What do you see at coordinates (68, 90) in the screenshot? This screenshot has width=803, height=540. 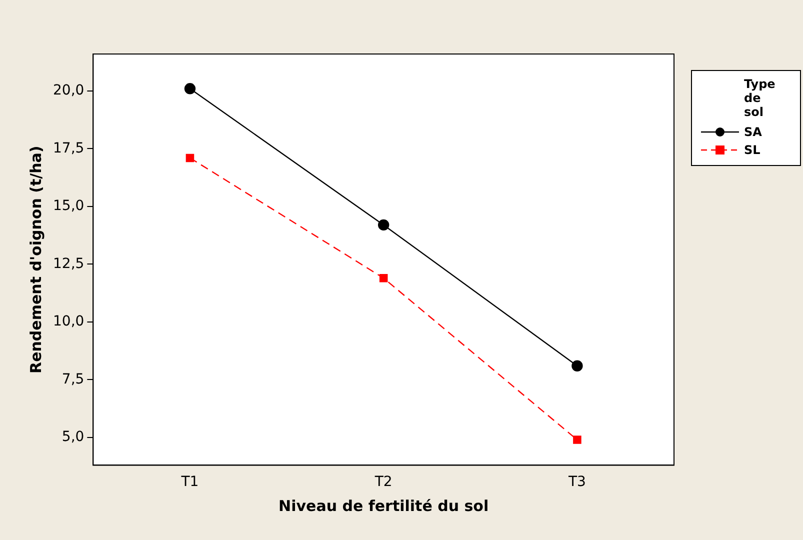 I see `y-tick-label: 20,0` at bounding box center [68, 90].